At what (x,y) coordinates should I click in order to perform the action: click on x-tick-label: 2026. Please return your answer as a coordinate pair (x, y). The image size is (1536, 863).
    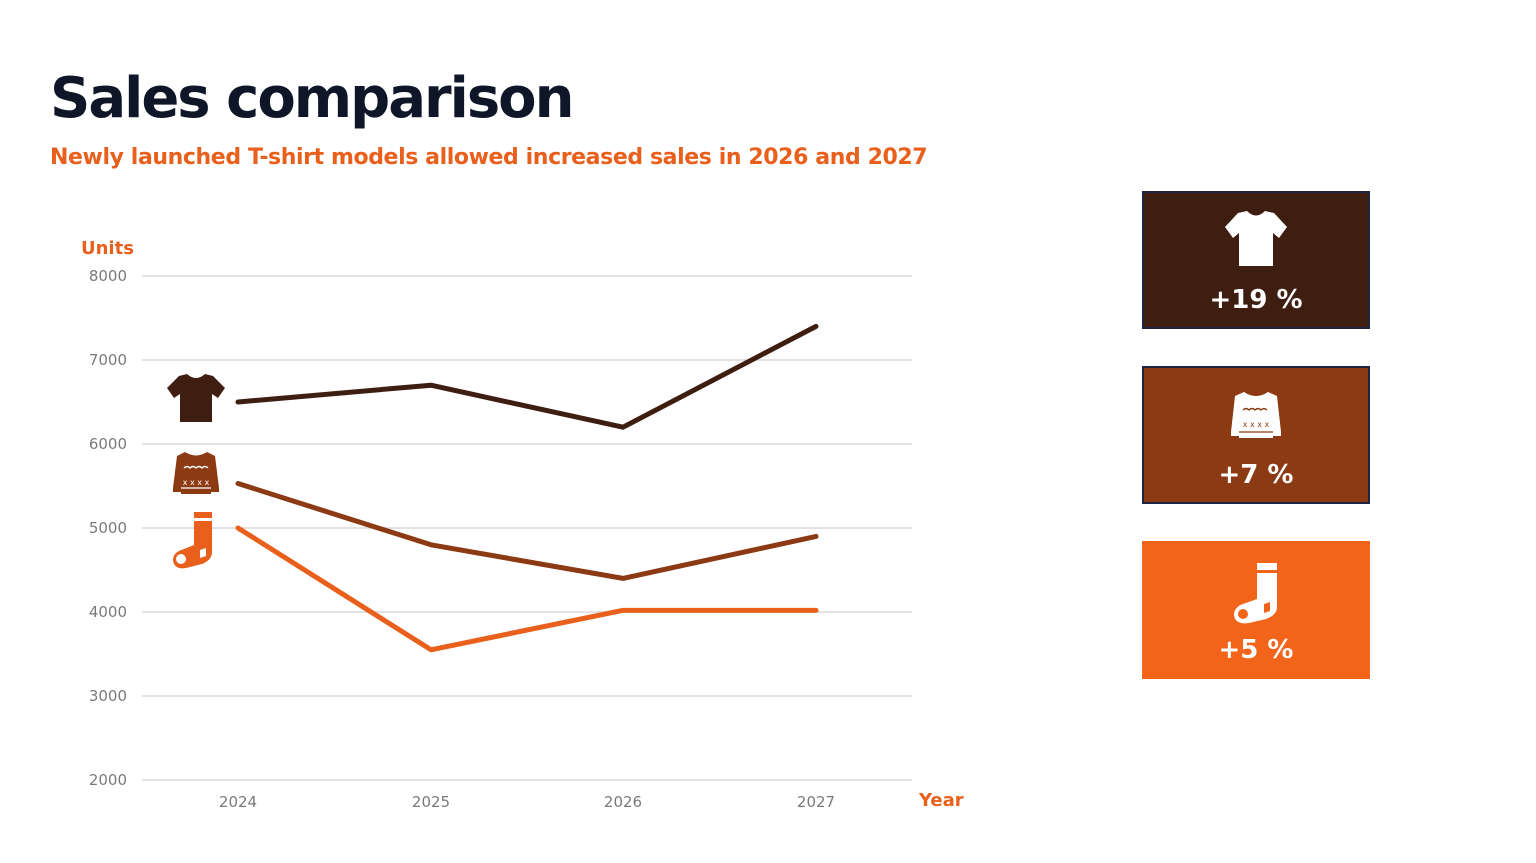
    Looking at the image, I should click on (623, 802).